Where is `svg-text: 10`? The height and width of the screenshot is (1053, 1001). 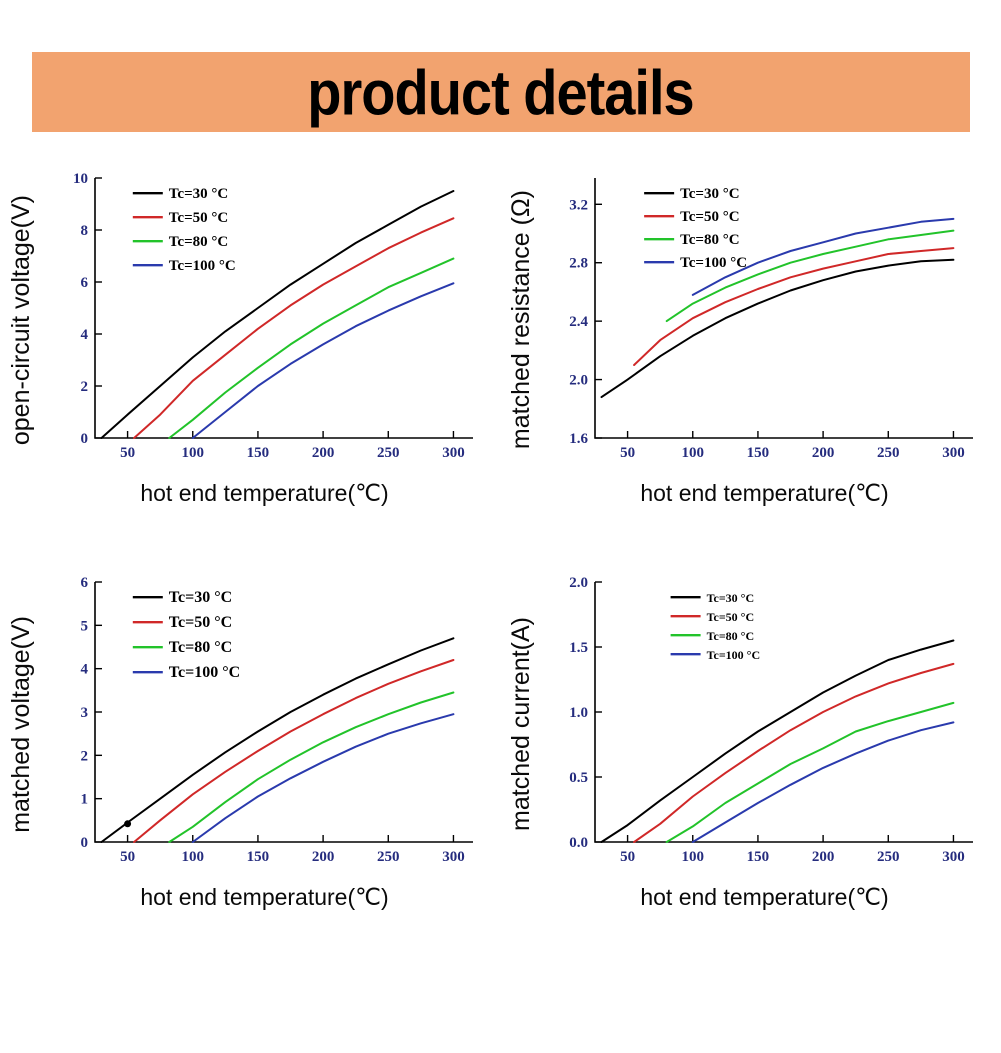
svg-text: 10 is located at coordinates (80, 179).